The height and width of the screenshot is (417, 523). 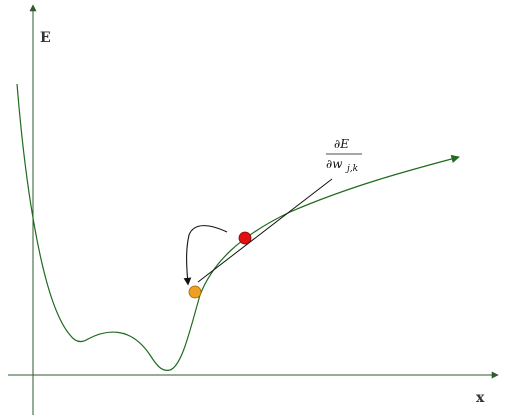 What do you see at coordinates (205, 255) in the screenshot?
I see `descent-step-arrow` at bounding box center [205, 255].